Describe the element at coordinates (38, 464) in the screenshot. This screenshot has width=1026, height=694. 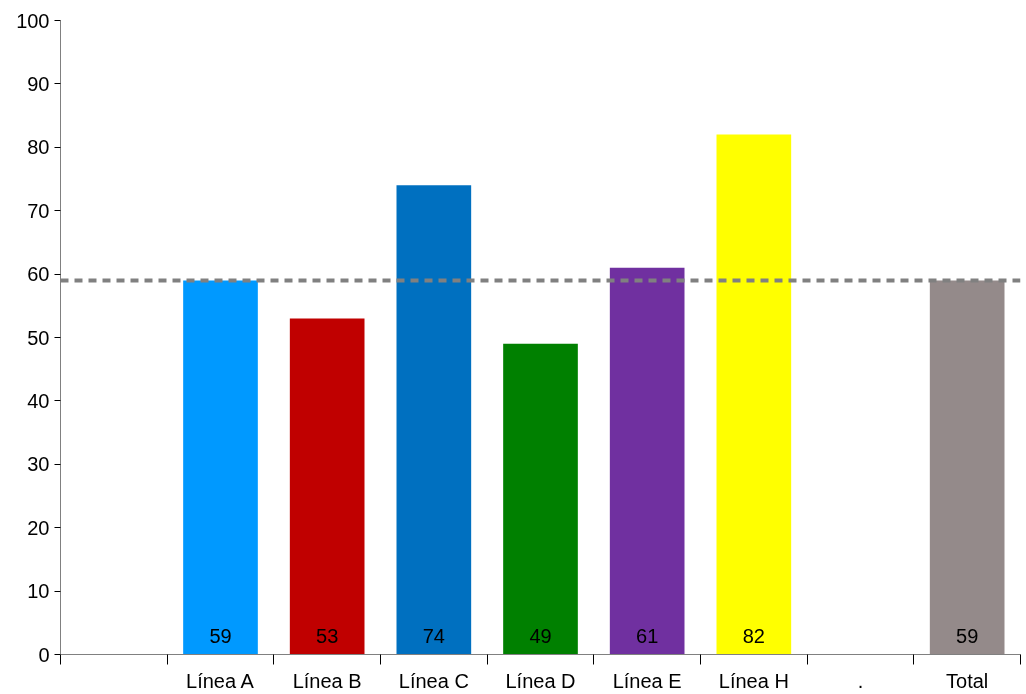
I see `y-tick-label: 30` at that location.